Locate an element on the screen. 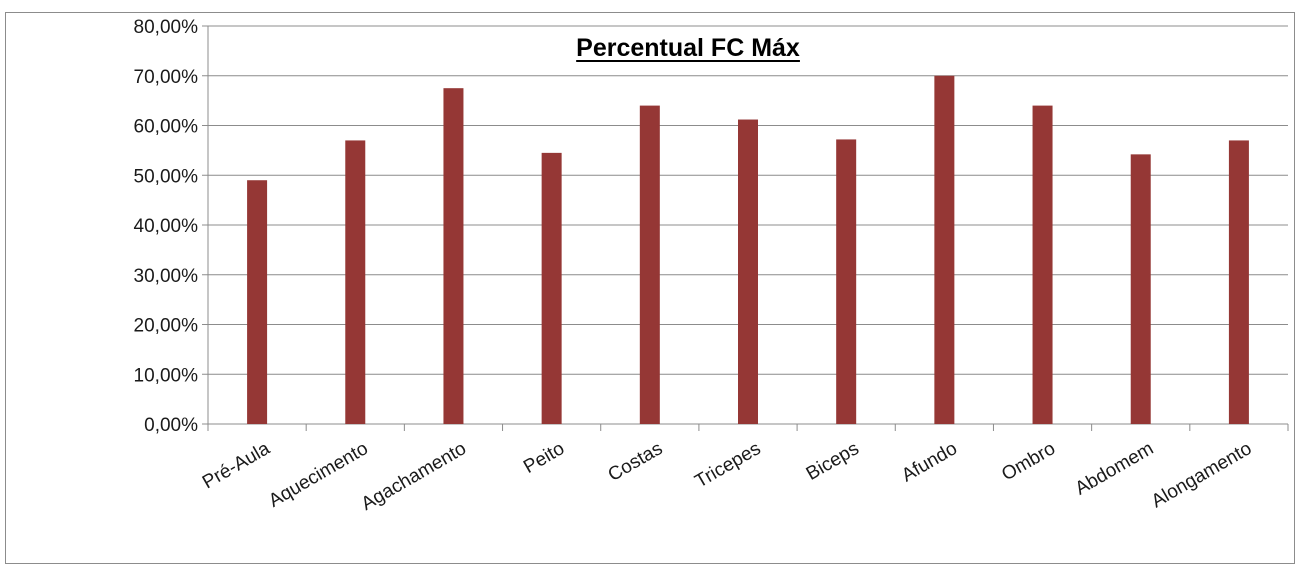  chart-title: Percentual FC Máx is located at coordinates (688, 48).